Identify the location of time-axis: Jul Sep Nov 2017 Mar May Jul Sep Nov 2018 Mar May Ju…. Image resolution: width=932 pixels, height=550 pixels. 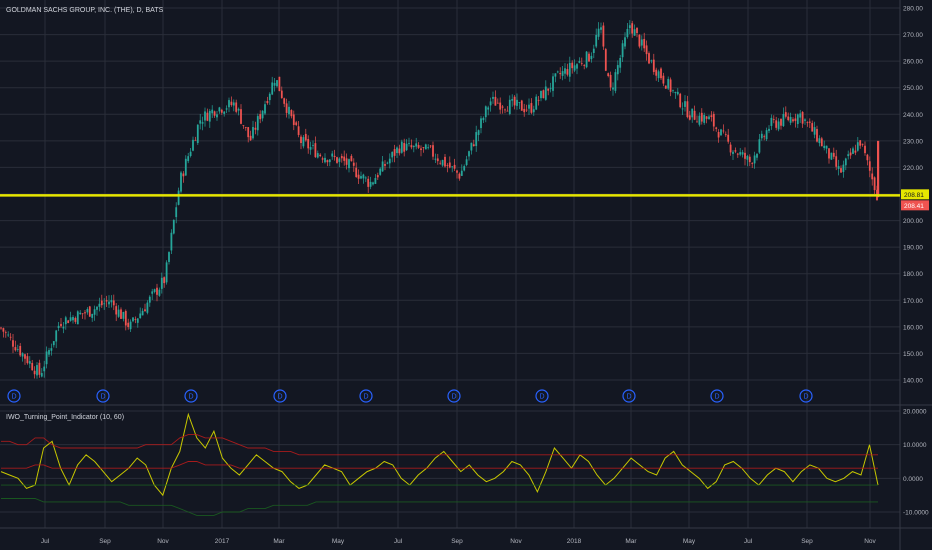
(459, 541).